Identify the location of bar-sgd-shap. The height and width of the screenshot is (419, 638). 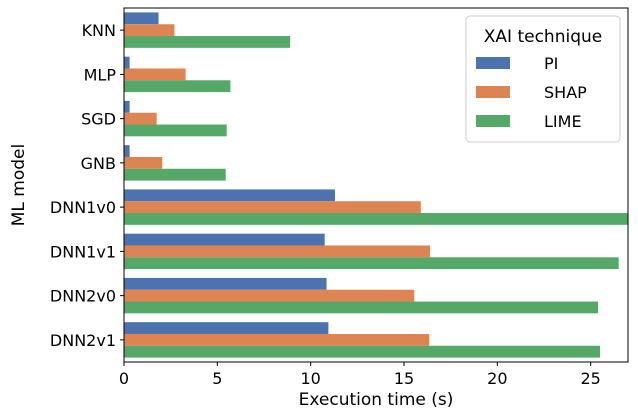
(140, 118).